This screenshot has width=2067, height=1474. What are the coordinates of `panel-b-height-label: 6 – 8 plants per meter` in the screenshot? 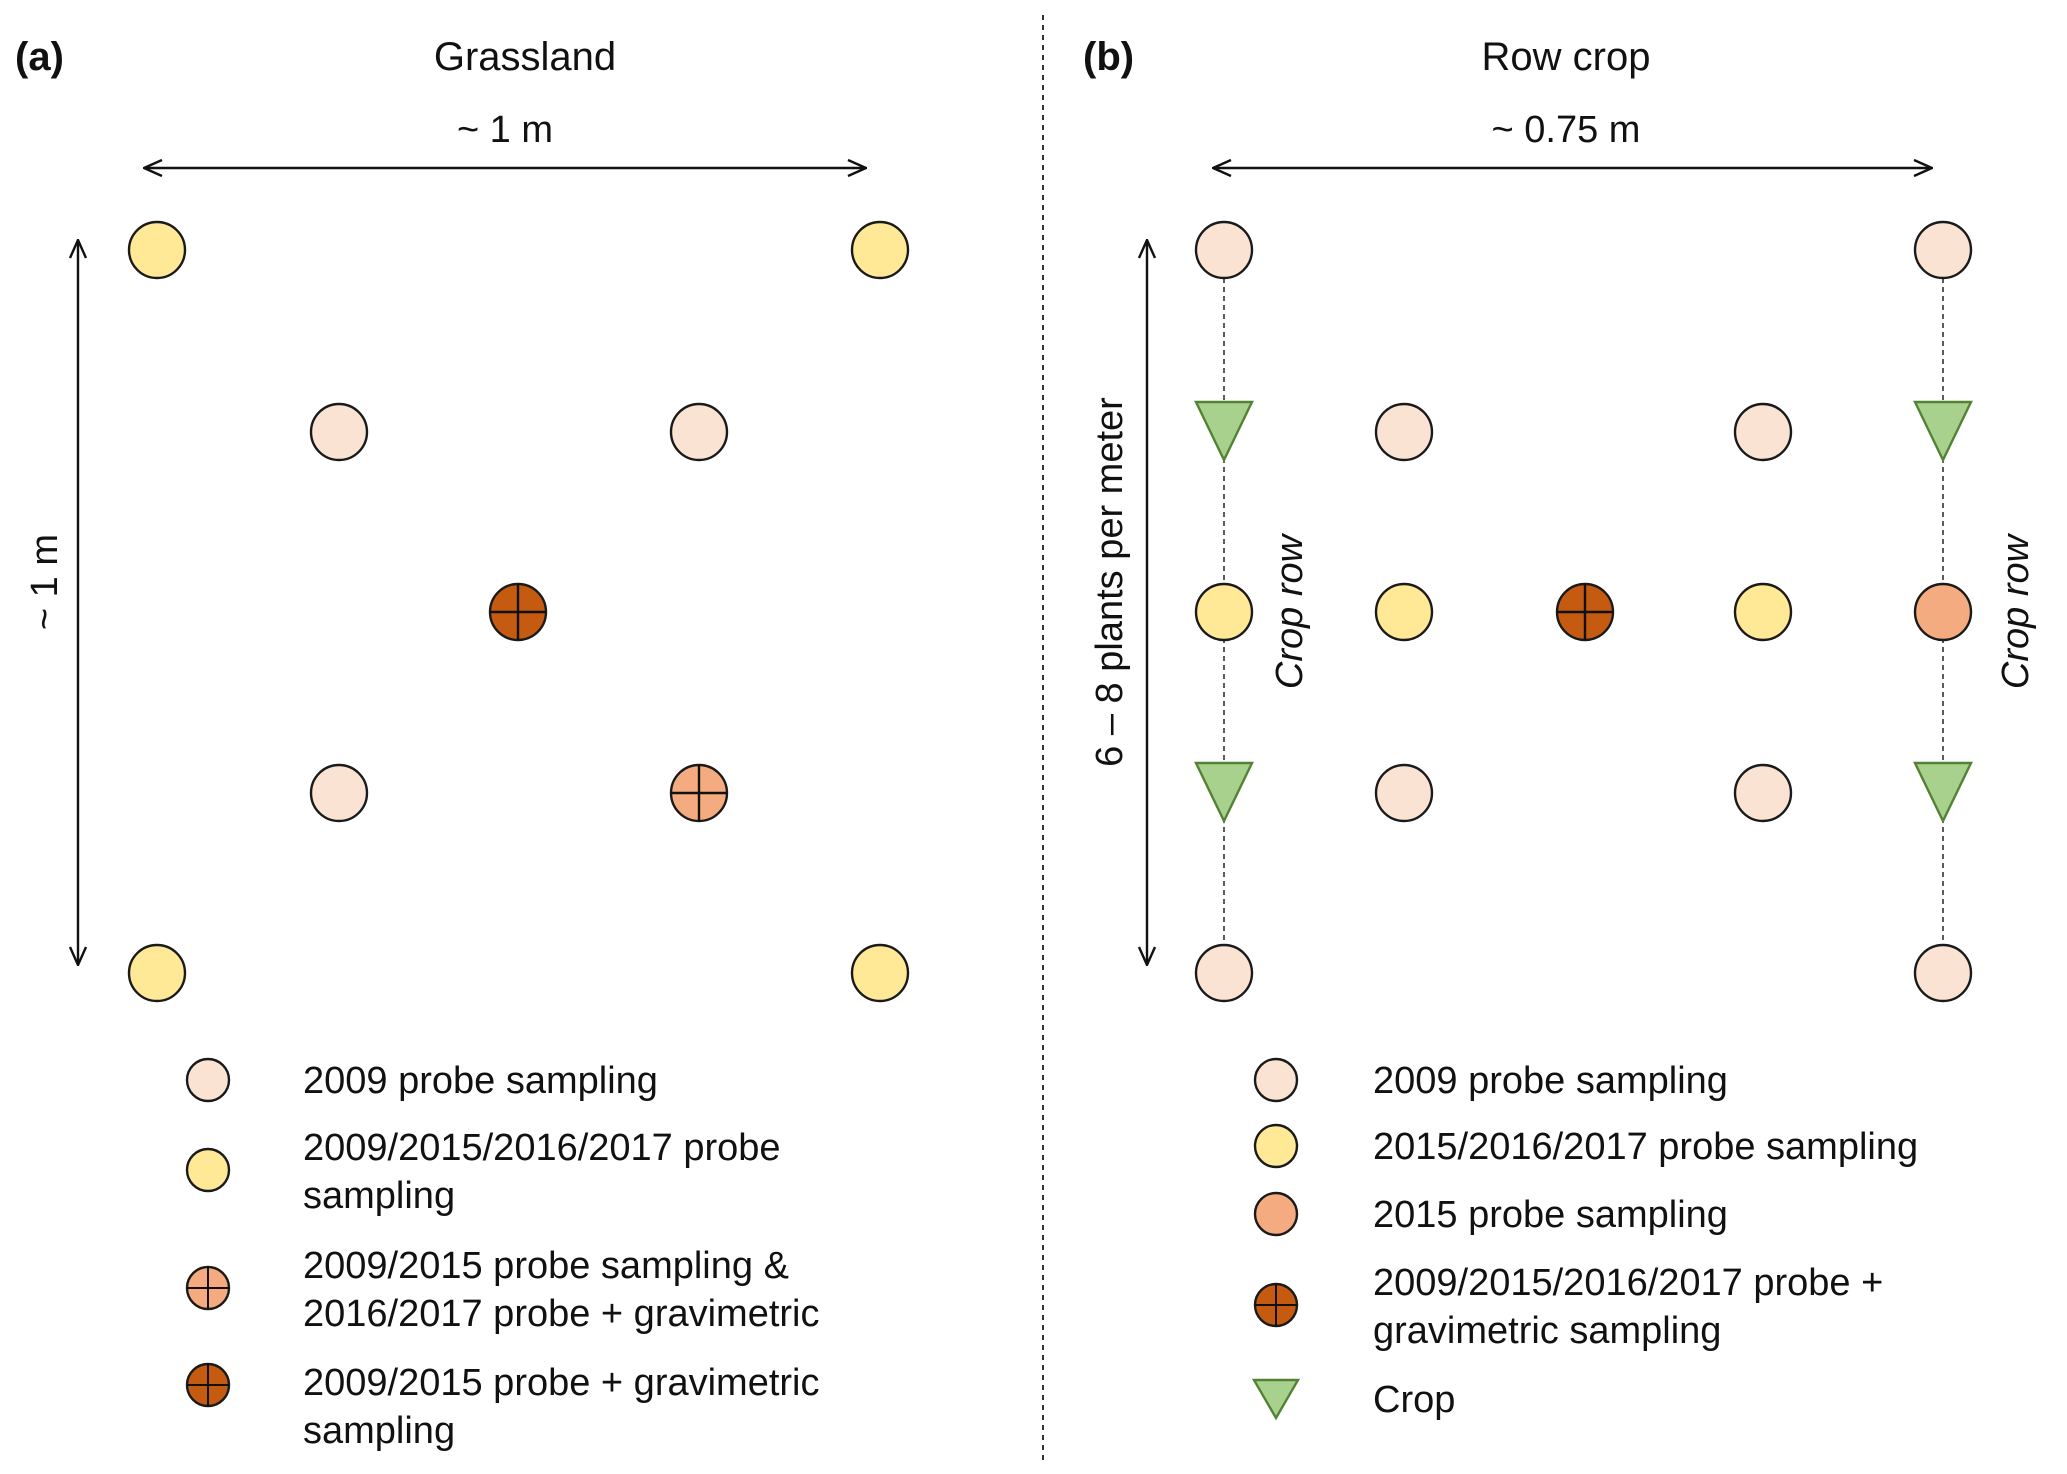 It's located at (1110, 582).